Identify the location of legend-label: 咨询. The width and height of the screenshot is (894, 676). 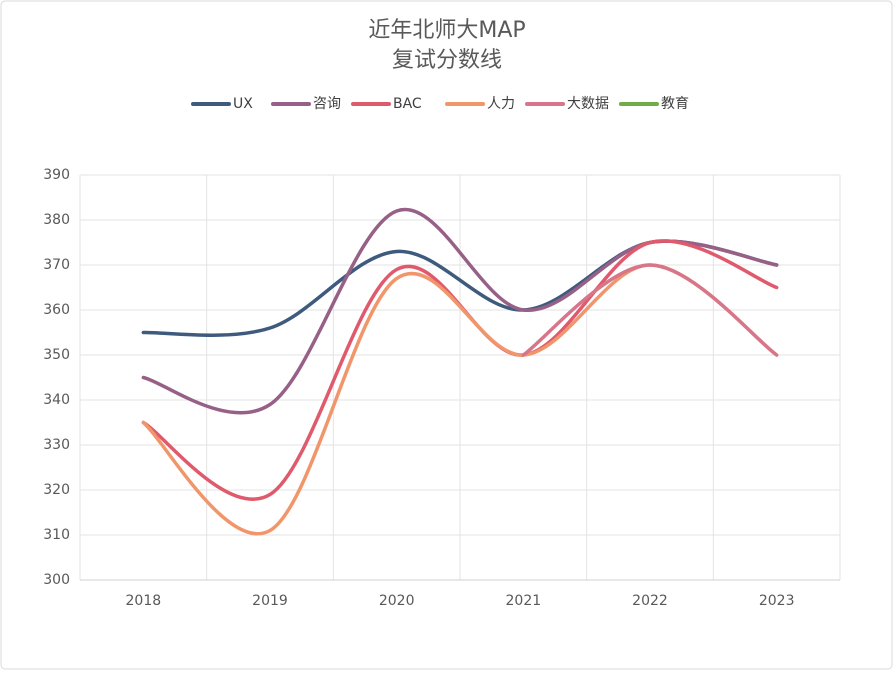
(327, 104).